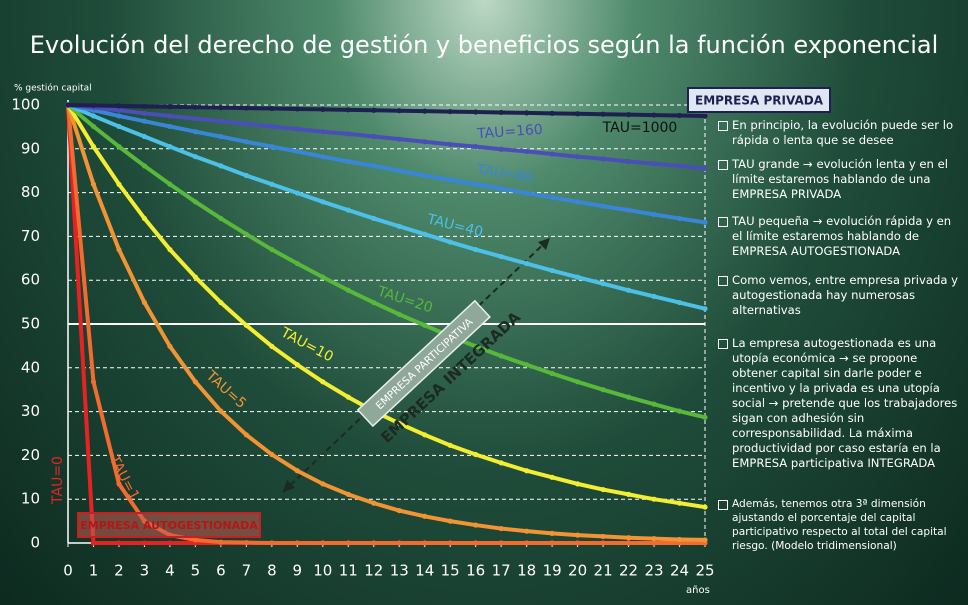 The width and height of the screenshot is (968, 605). What do you see at coordinates (348, 571) in the screenshot?
I see `x-tick-label: 11` at bounding box center [348, 571].